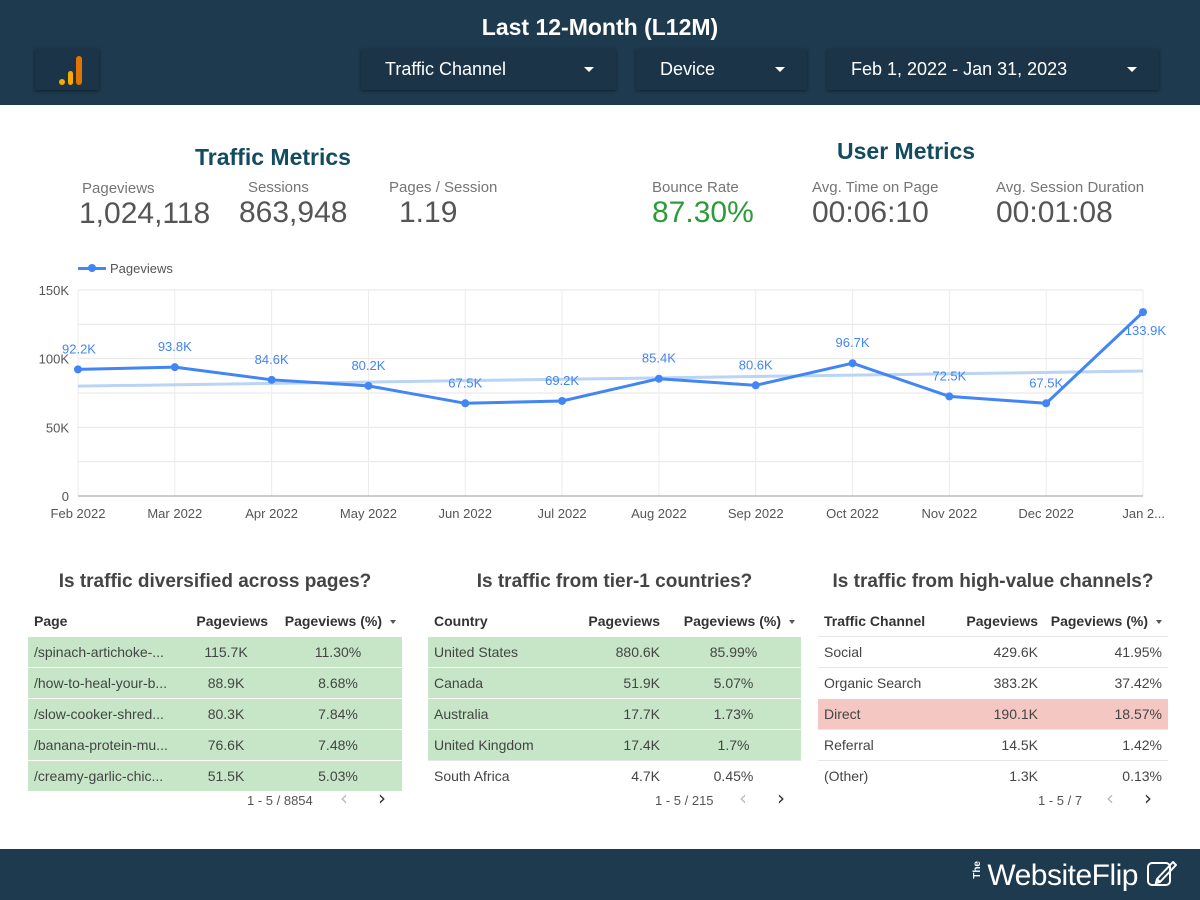  Describe the element at coordinates (215, 581) in the screenshot. I see `table-title: Is traffic diversified across pages?` at that location.